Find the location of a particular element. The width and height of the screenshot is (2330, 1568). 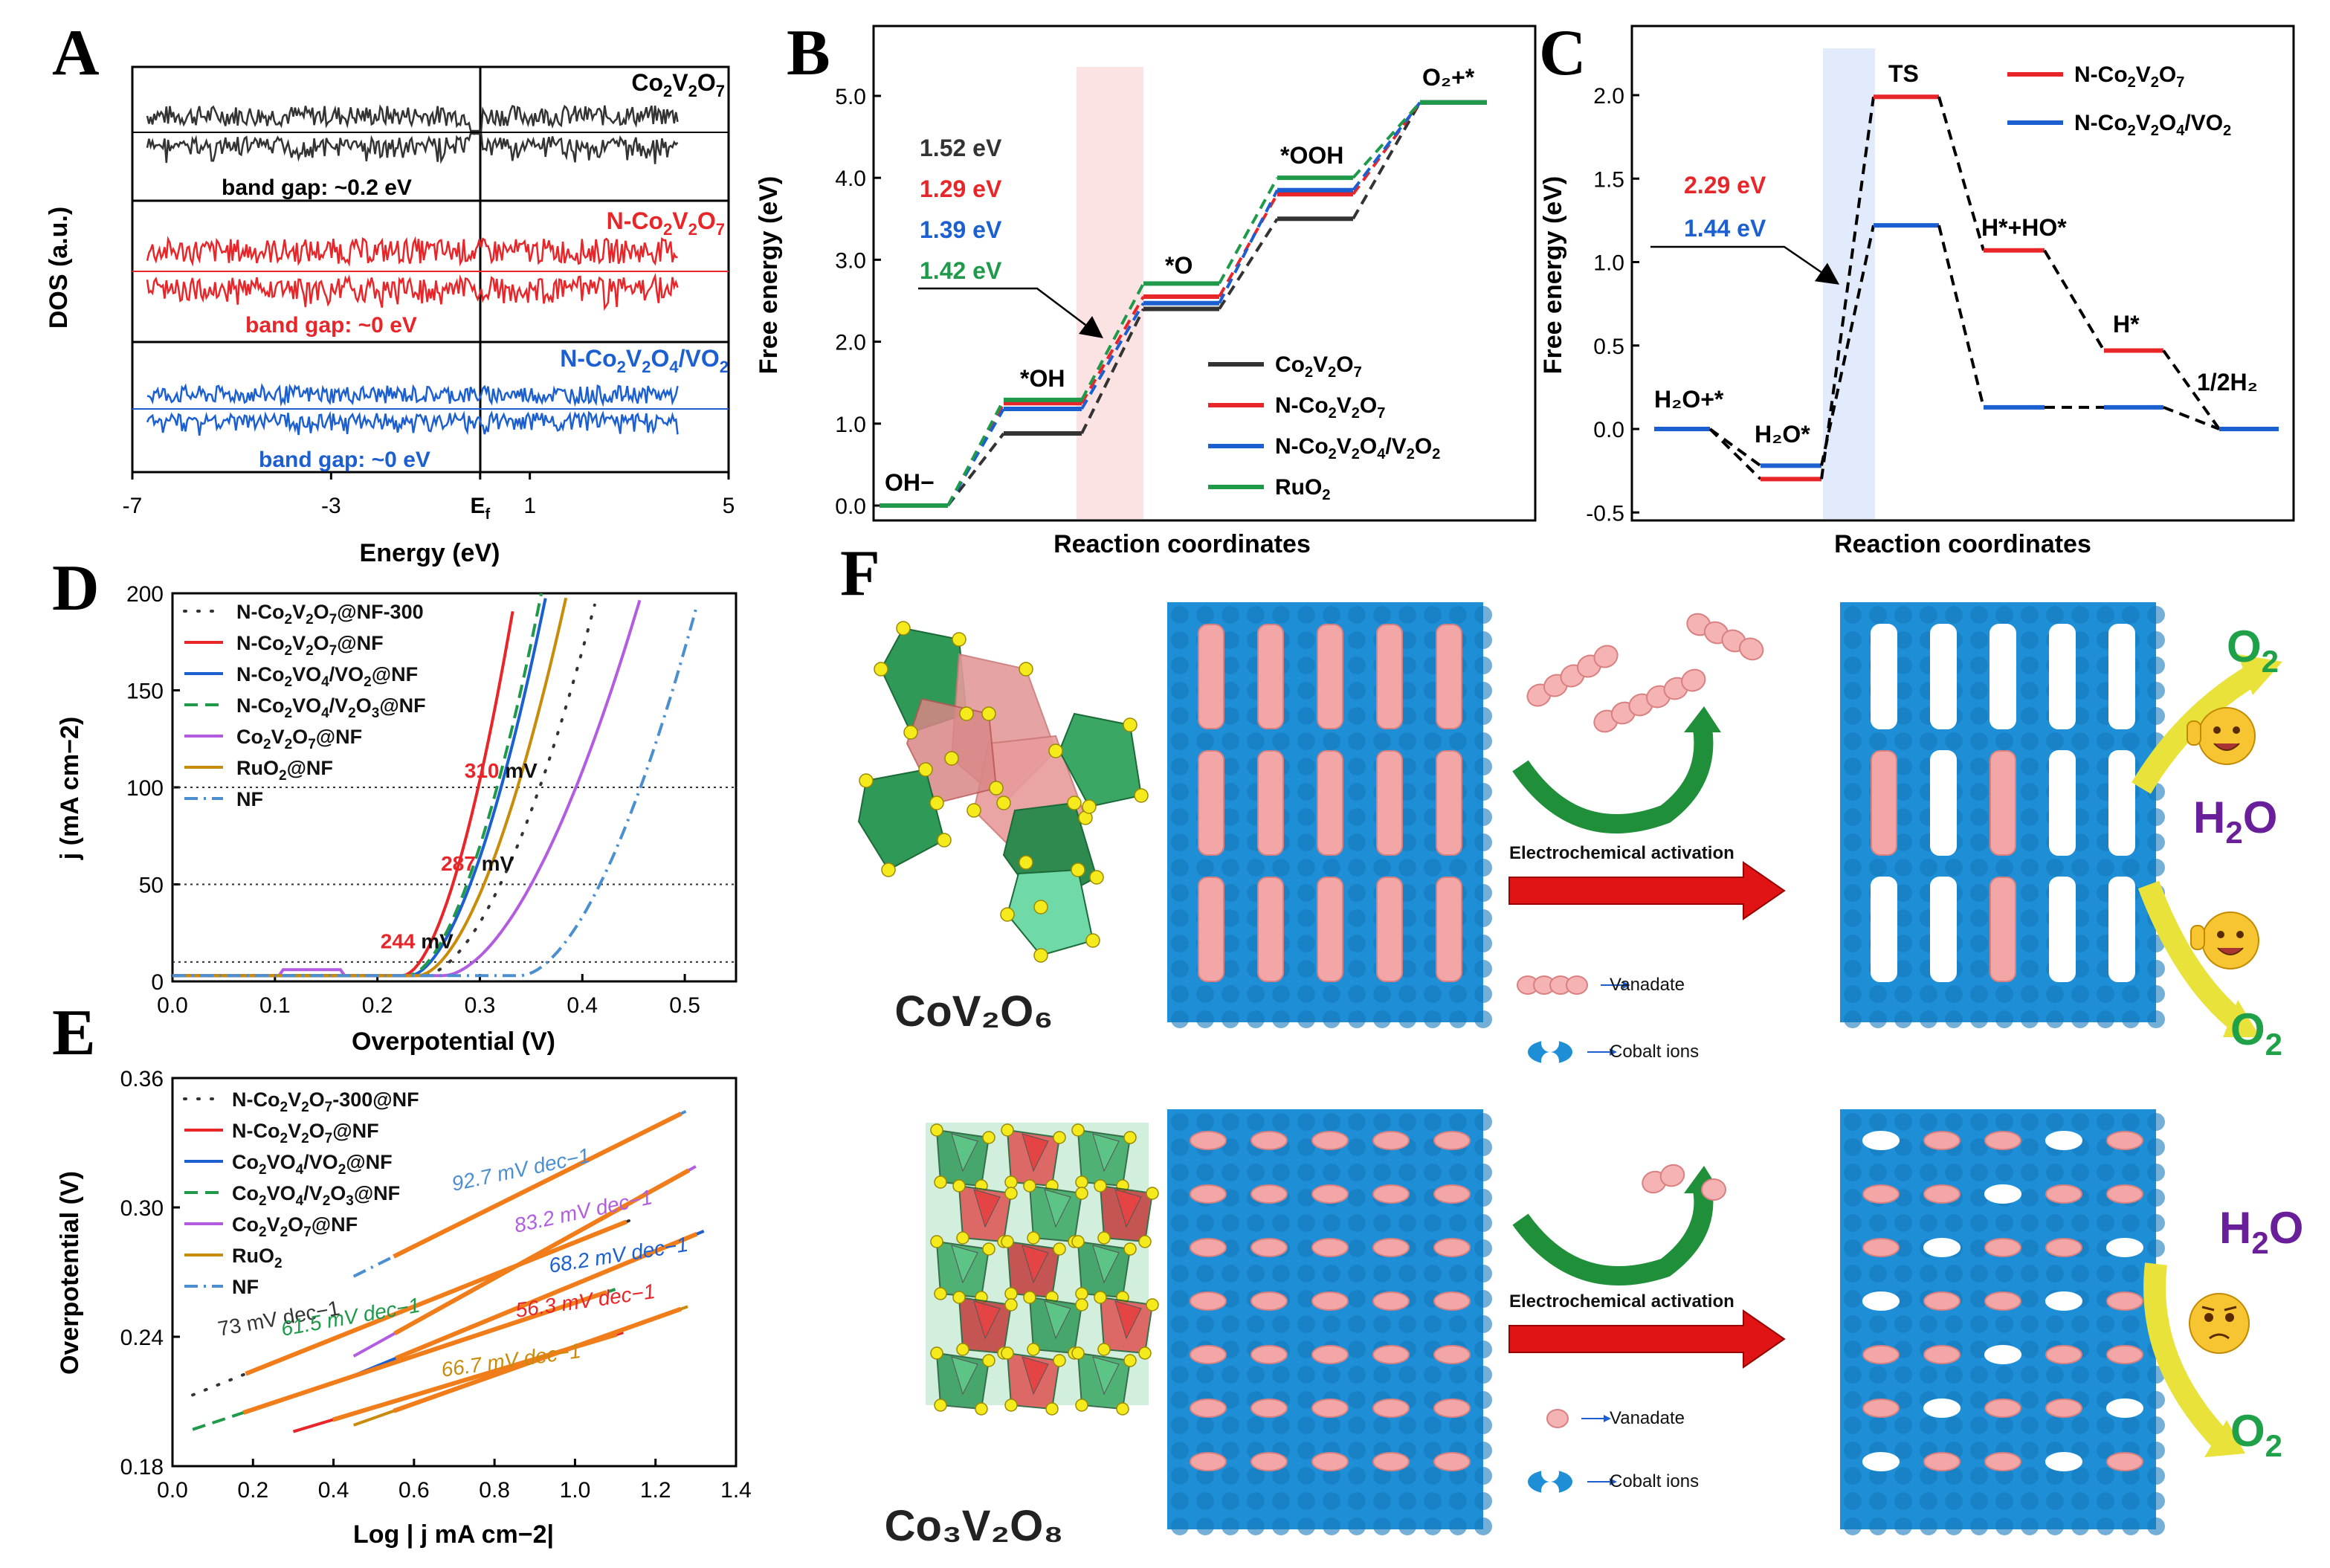

e-fit-Co2VO4/VO2@NF is located at coordinates (546, 1296).